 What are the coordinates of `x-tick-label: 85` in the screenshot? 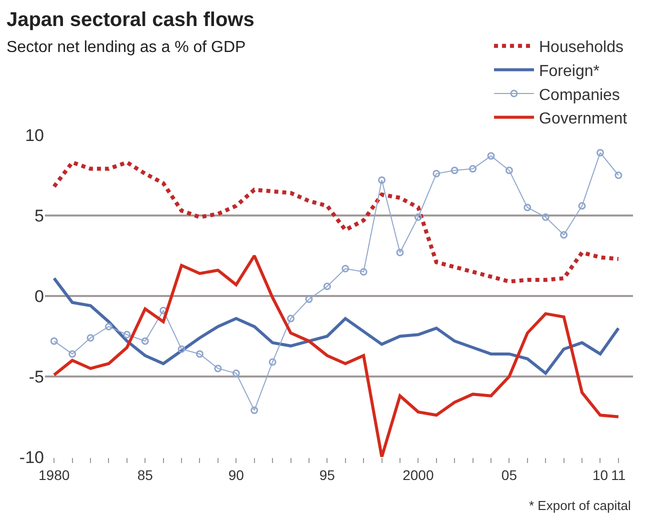 It's located at (145, 474).